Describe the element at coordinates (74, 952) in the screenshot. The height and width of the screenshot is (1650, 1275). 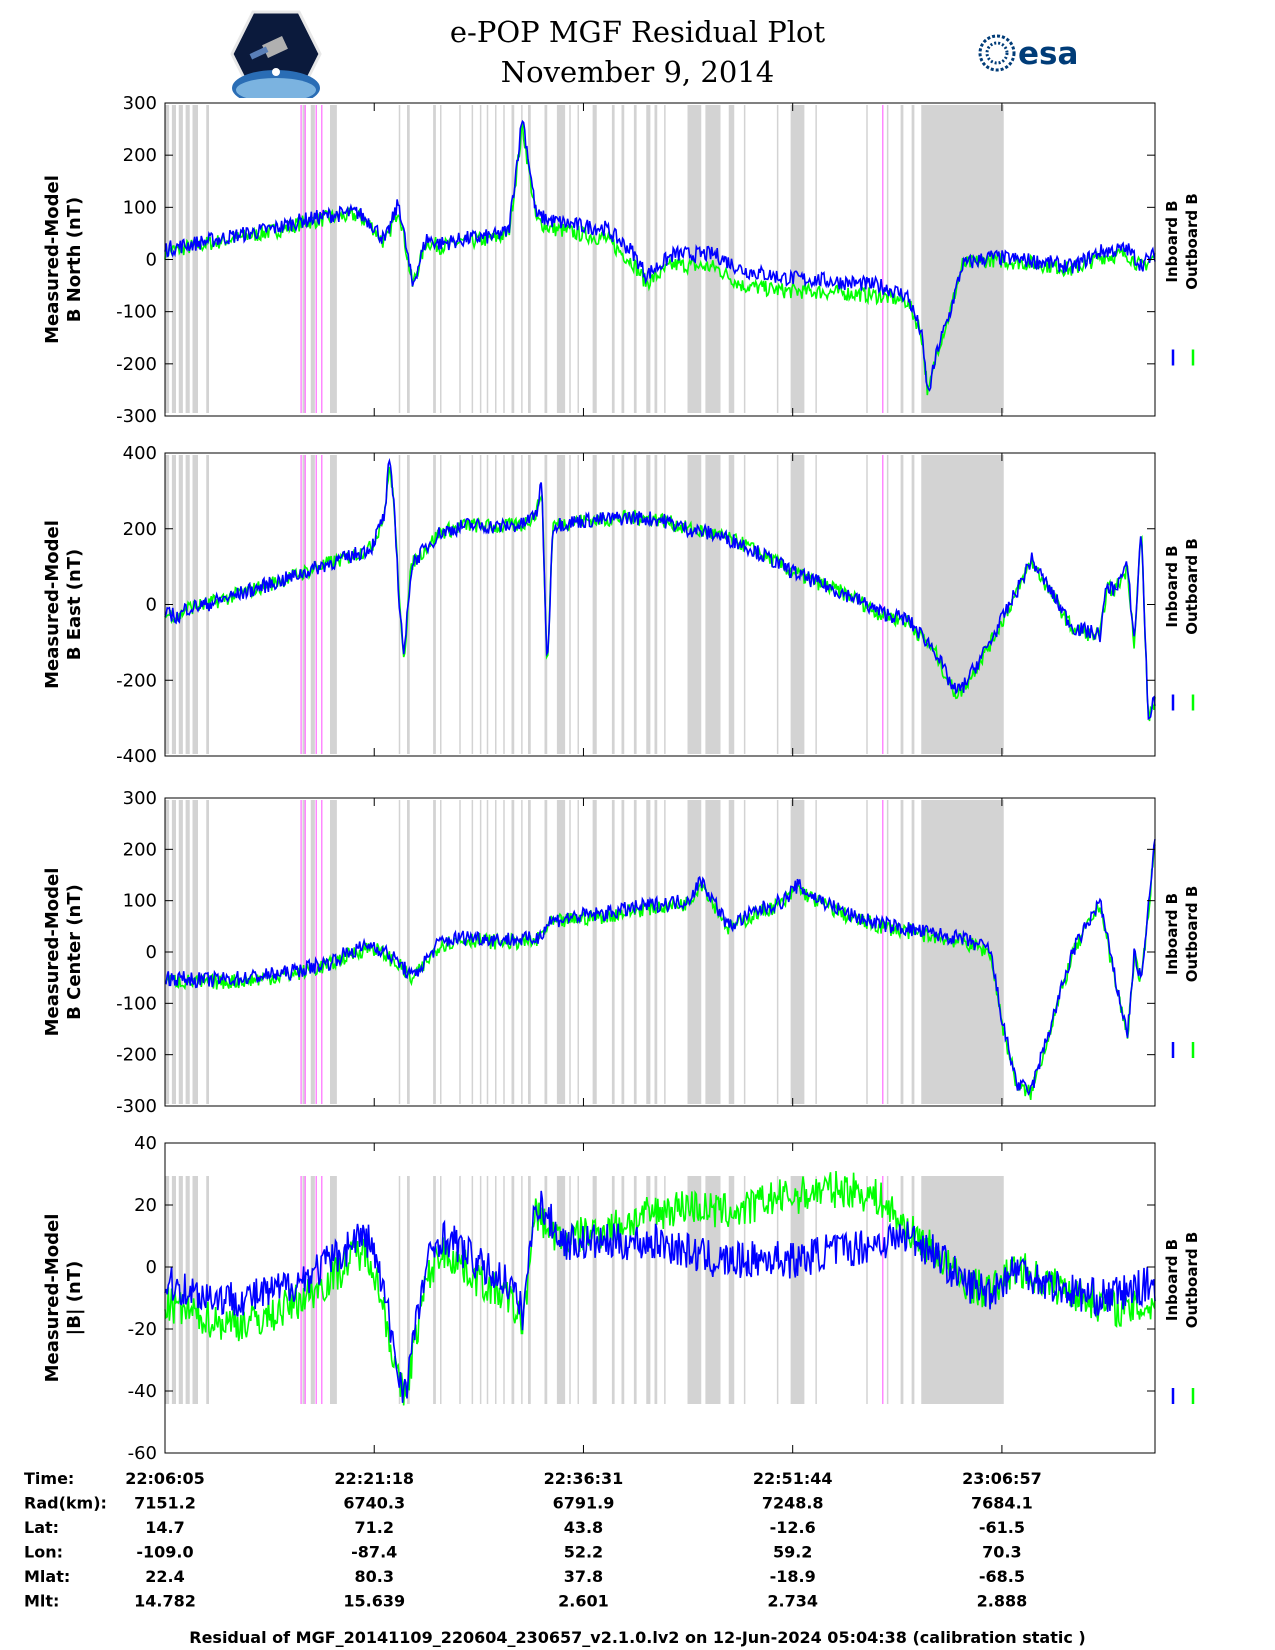
I see `y-axis-label: B Center (nT)` at that location.